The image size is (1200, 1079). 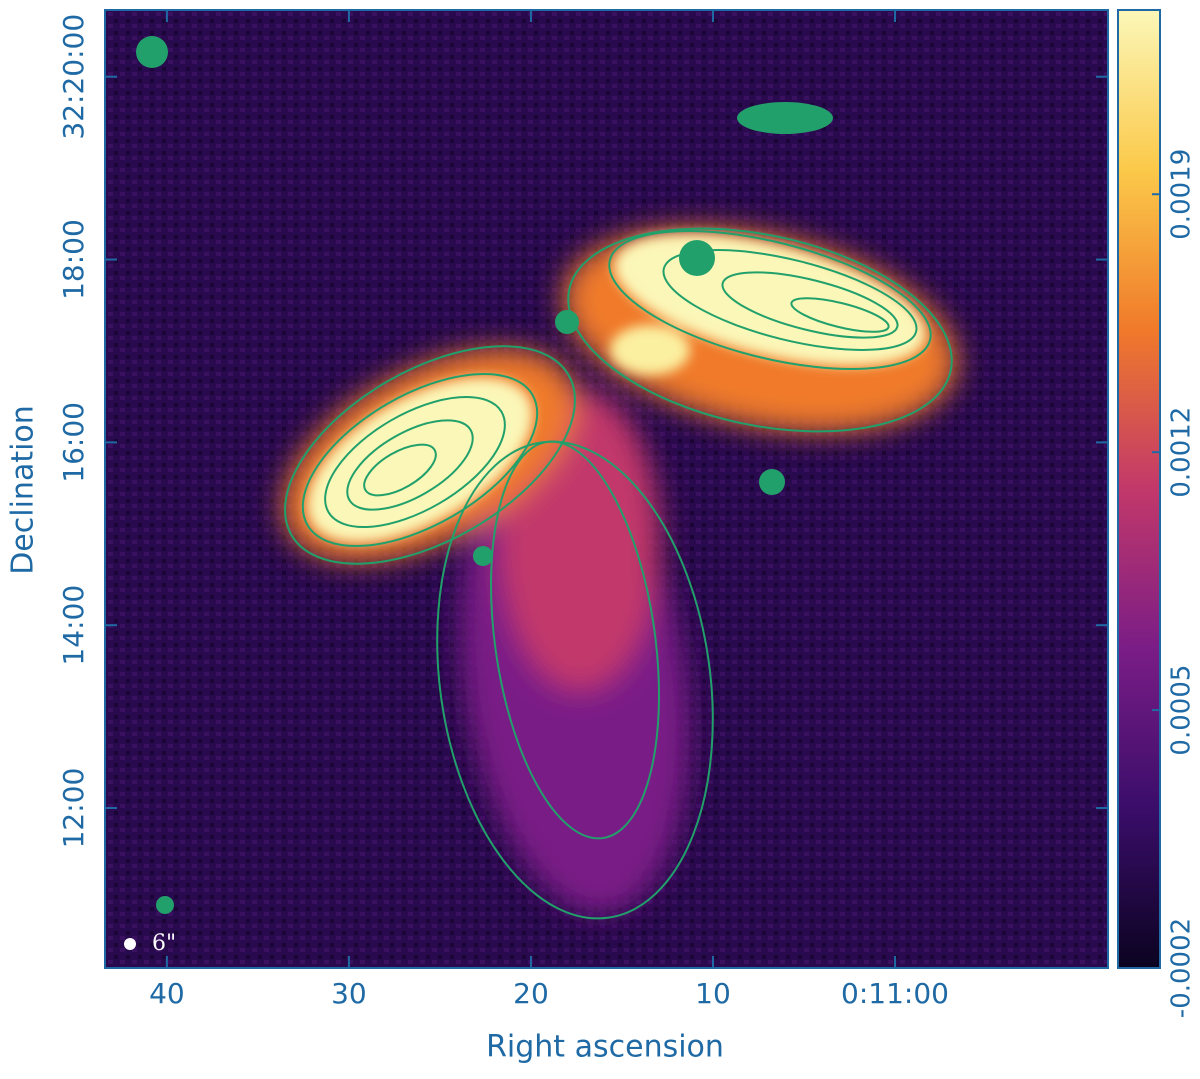 What do you see at coordinates (164, 943) in the screenshot?
I see `beam-label: 6"` at bounding box center [164, 943].